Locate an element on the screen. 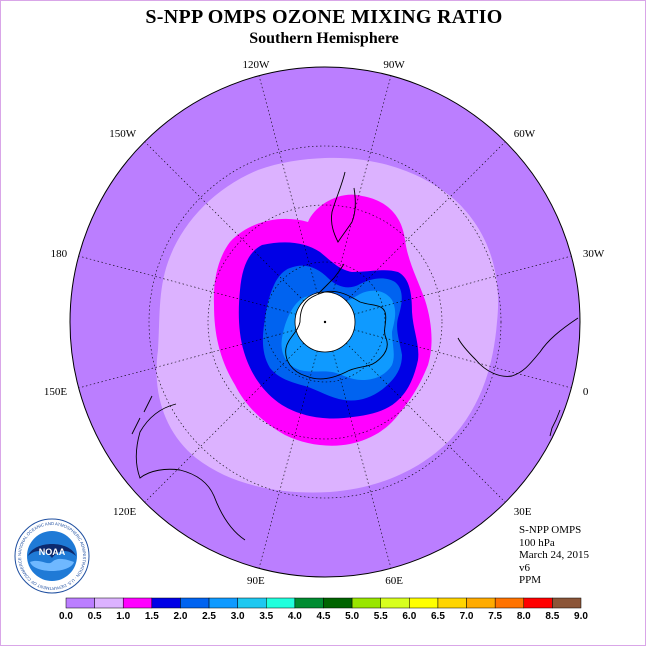 The height and width of the screenshot is (648, 648). longitude-label: 90W is located at coordinates (394, 65).